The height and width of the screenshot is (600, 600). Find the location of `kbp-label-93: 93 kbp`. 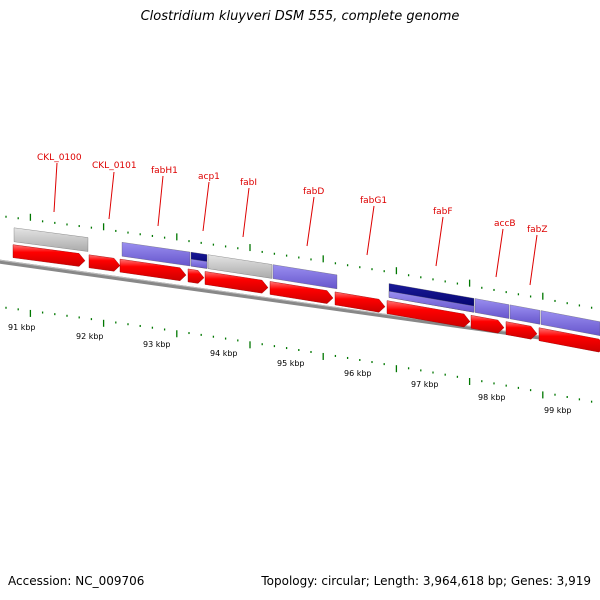

kbp-label-93: 93 kbp is located at coordinates (157, 344).